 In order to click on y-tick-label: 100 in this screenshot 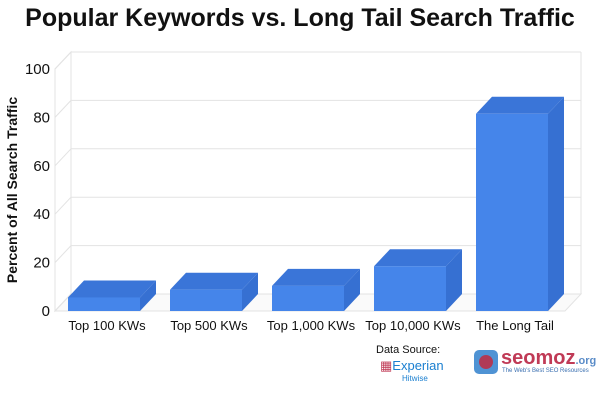, I will do `click(37, 69)`.